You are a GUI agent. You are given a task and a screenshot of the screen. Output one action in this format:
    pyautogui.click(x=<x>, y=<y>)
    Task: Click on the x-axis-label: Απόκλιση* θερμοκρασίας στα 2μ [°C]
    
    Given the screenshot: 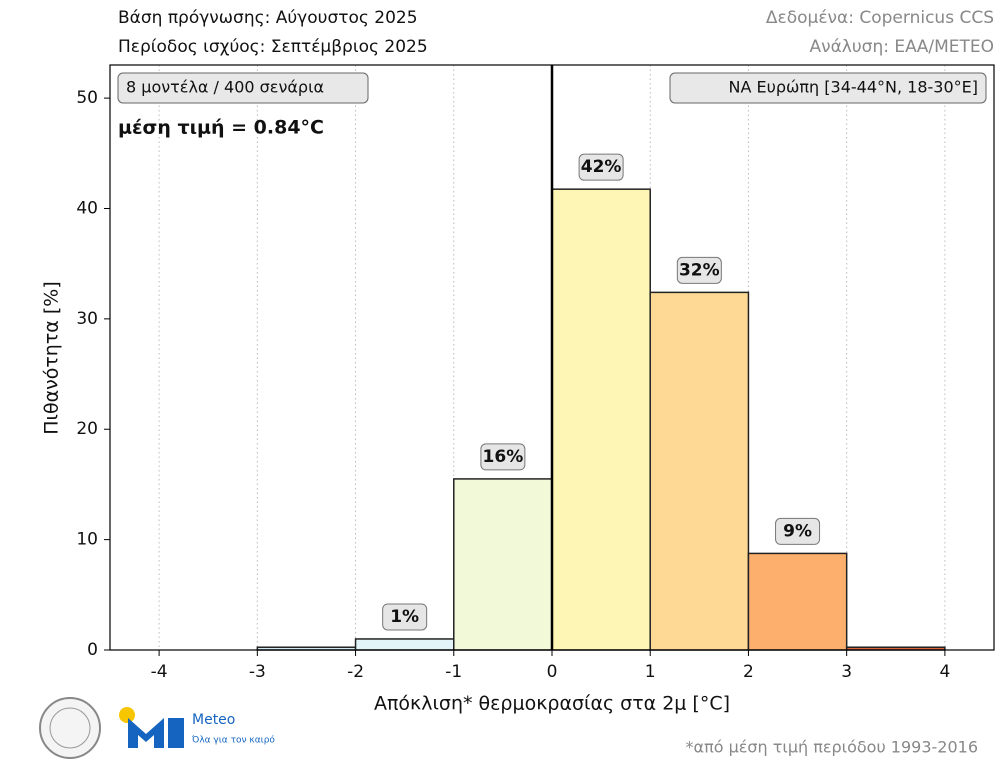 What is the action you would take?
    pyautogui.click(x=552, y=704)
    